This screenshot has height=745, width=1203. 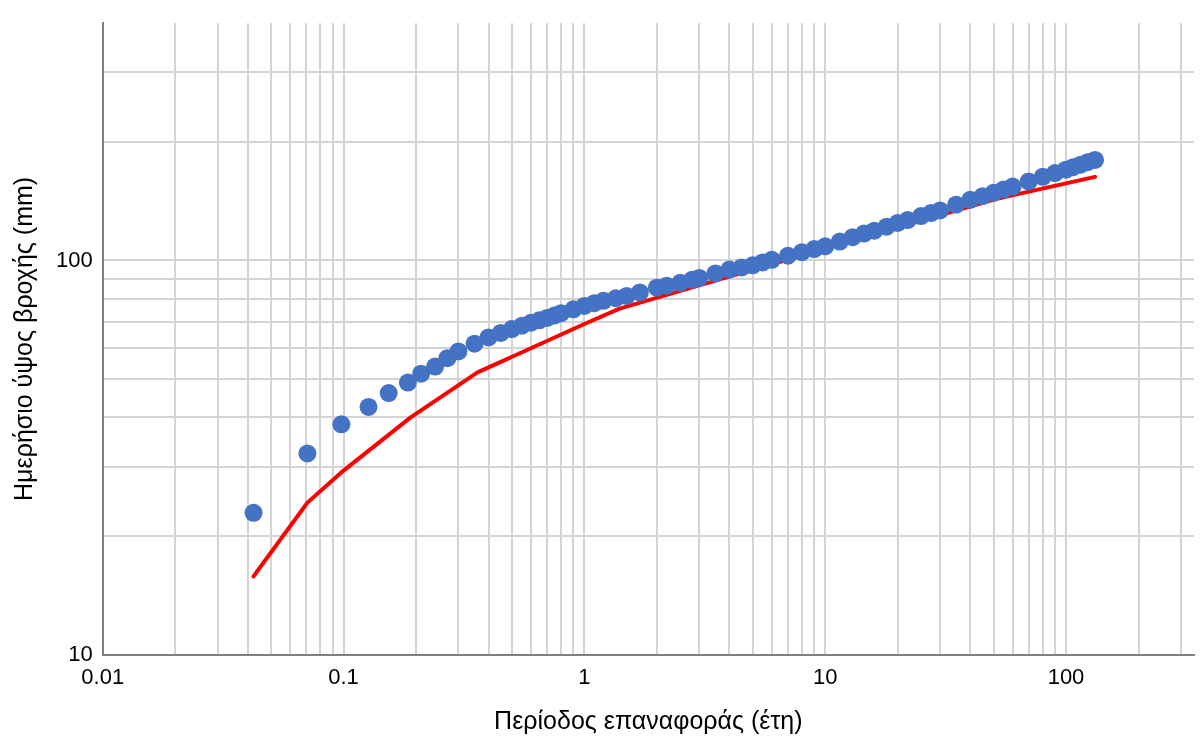 What do you see at coordinates (648, 719) in the screenshot?
I see `x-axis-title: Περίοδος επαναφοράς (έτη)` at bounding box center [648, 719].